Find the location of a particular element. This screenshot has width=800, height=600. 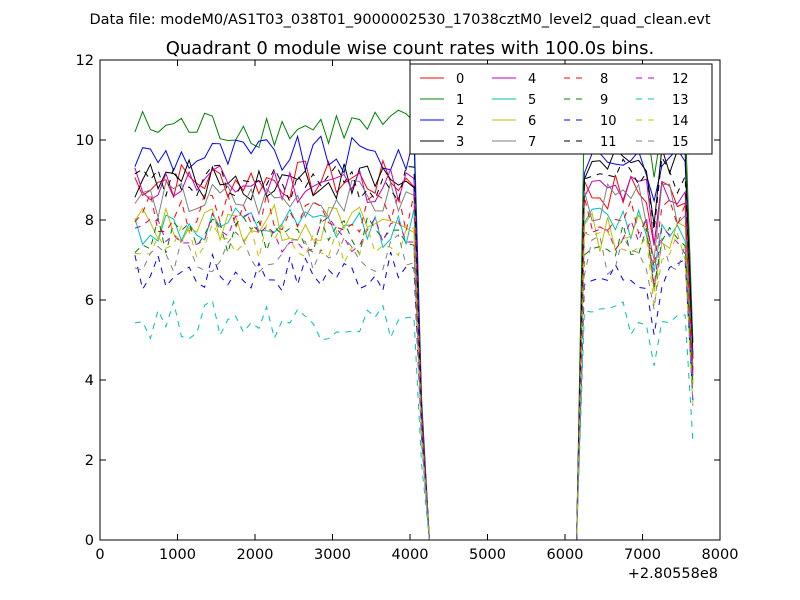

x-tick-label: 0 is located at coordinates (99, 555).